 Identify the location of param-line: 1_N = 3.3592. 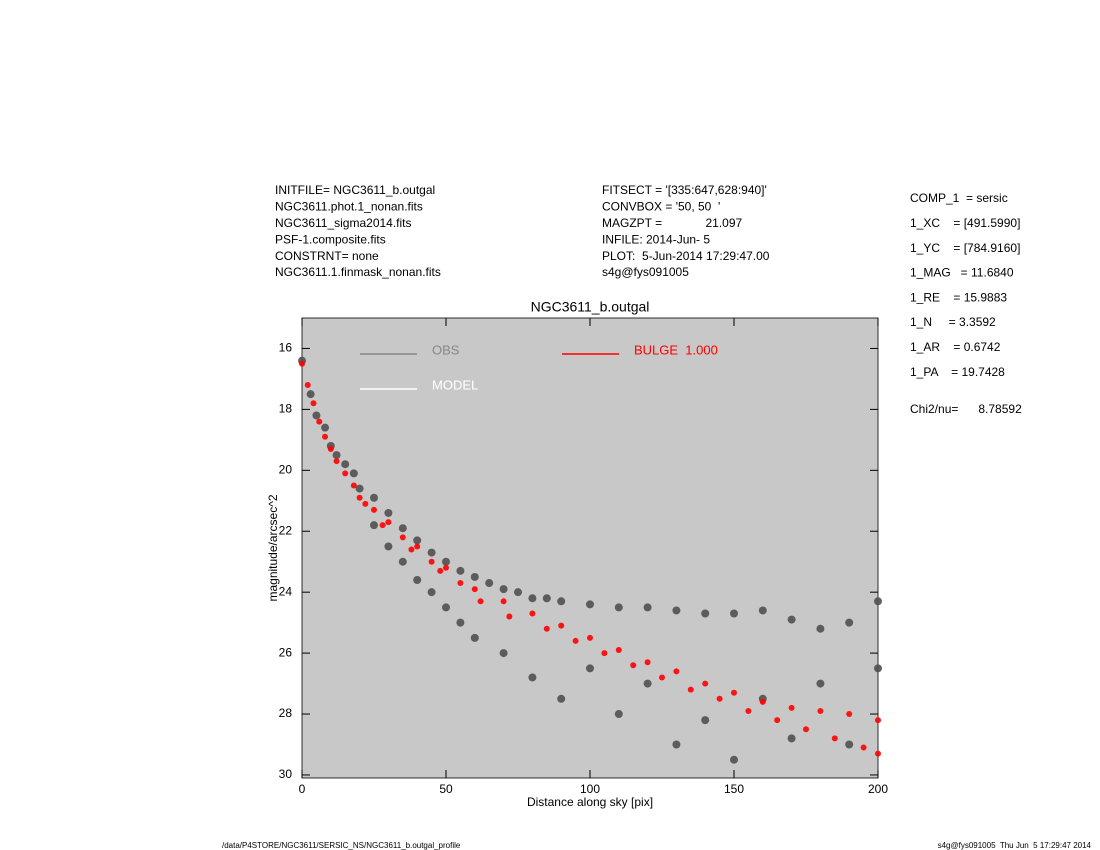
(953, 322).